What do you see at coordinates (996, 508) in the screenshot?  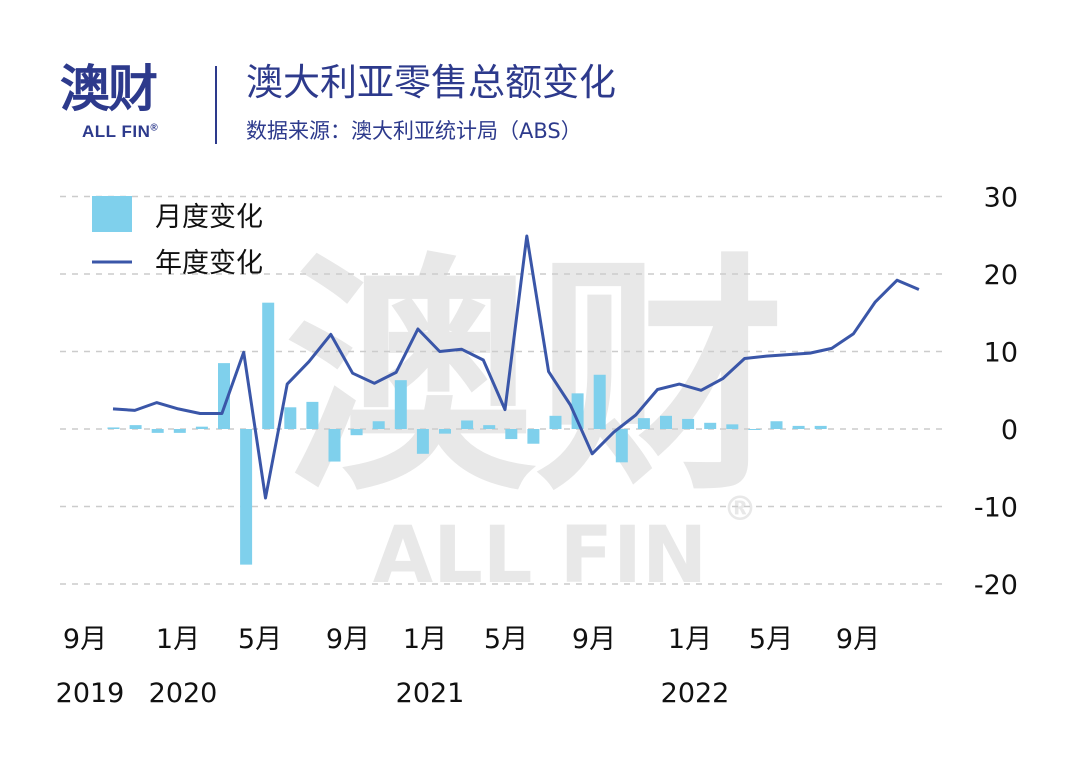 I see `y-tick-label: -10` at bounding box center [996, 508].